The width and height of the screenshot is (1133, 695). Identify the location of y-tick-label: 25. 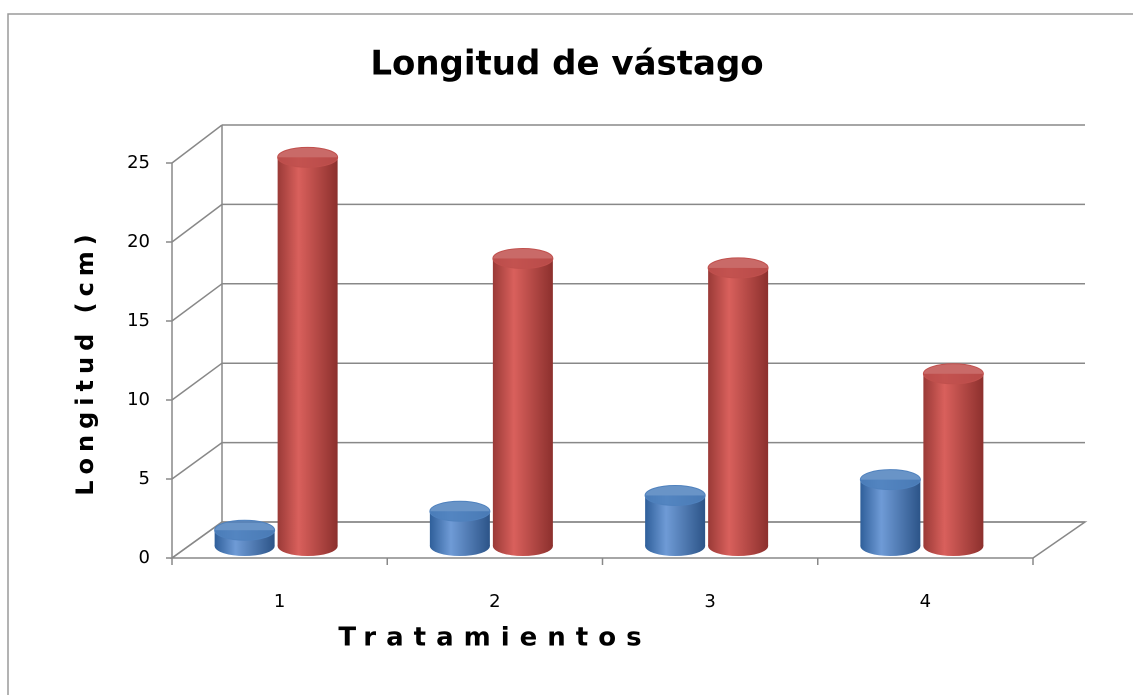
(138, 162).